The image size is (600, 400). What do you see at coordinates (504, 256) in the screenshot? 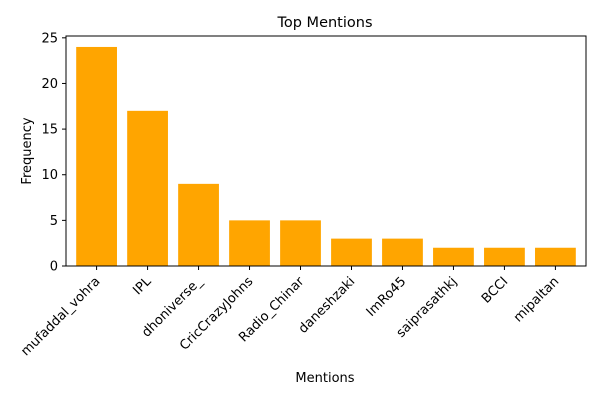
I see `bar-BCCI` at bounding box center [504, 256].